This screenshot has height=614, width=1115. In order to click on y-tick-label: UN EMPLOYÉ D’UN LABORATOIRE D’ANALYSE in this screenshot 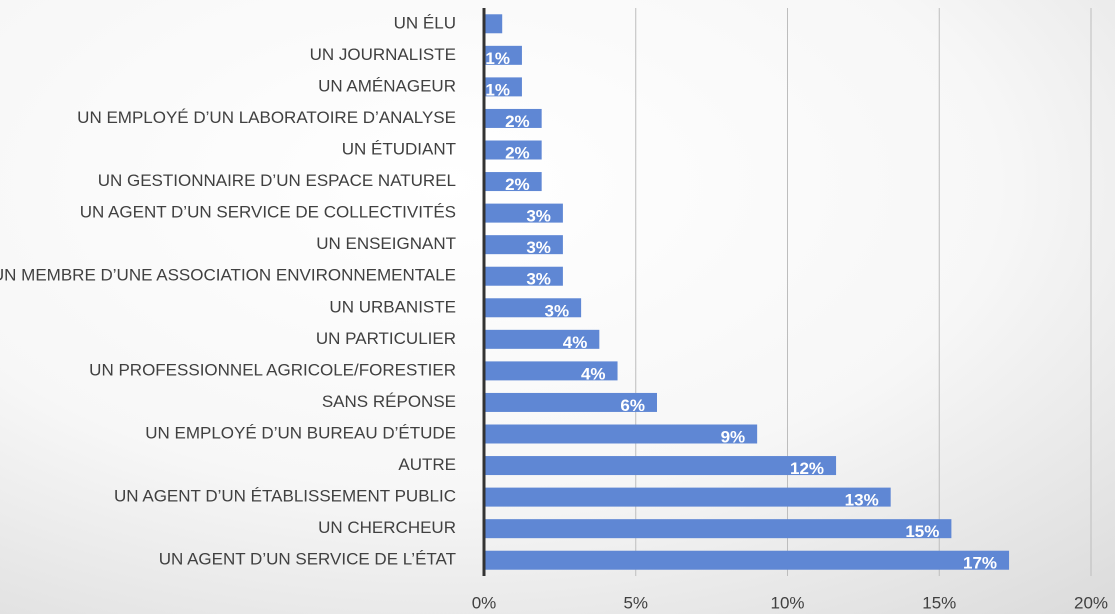, I will do `click(266, 117)`.